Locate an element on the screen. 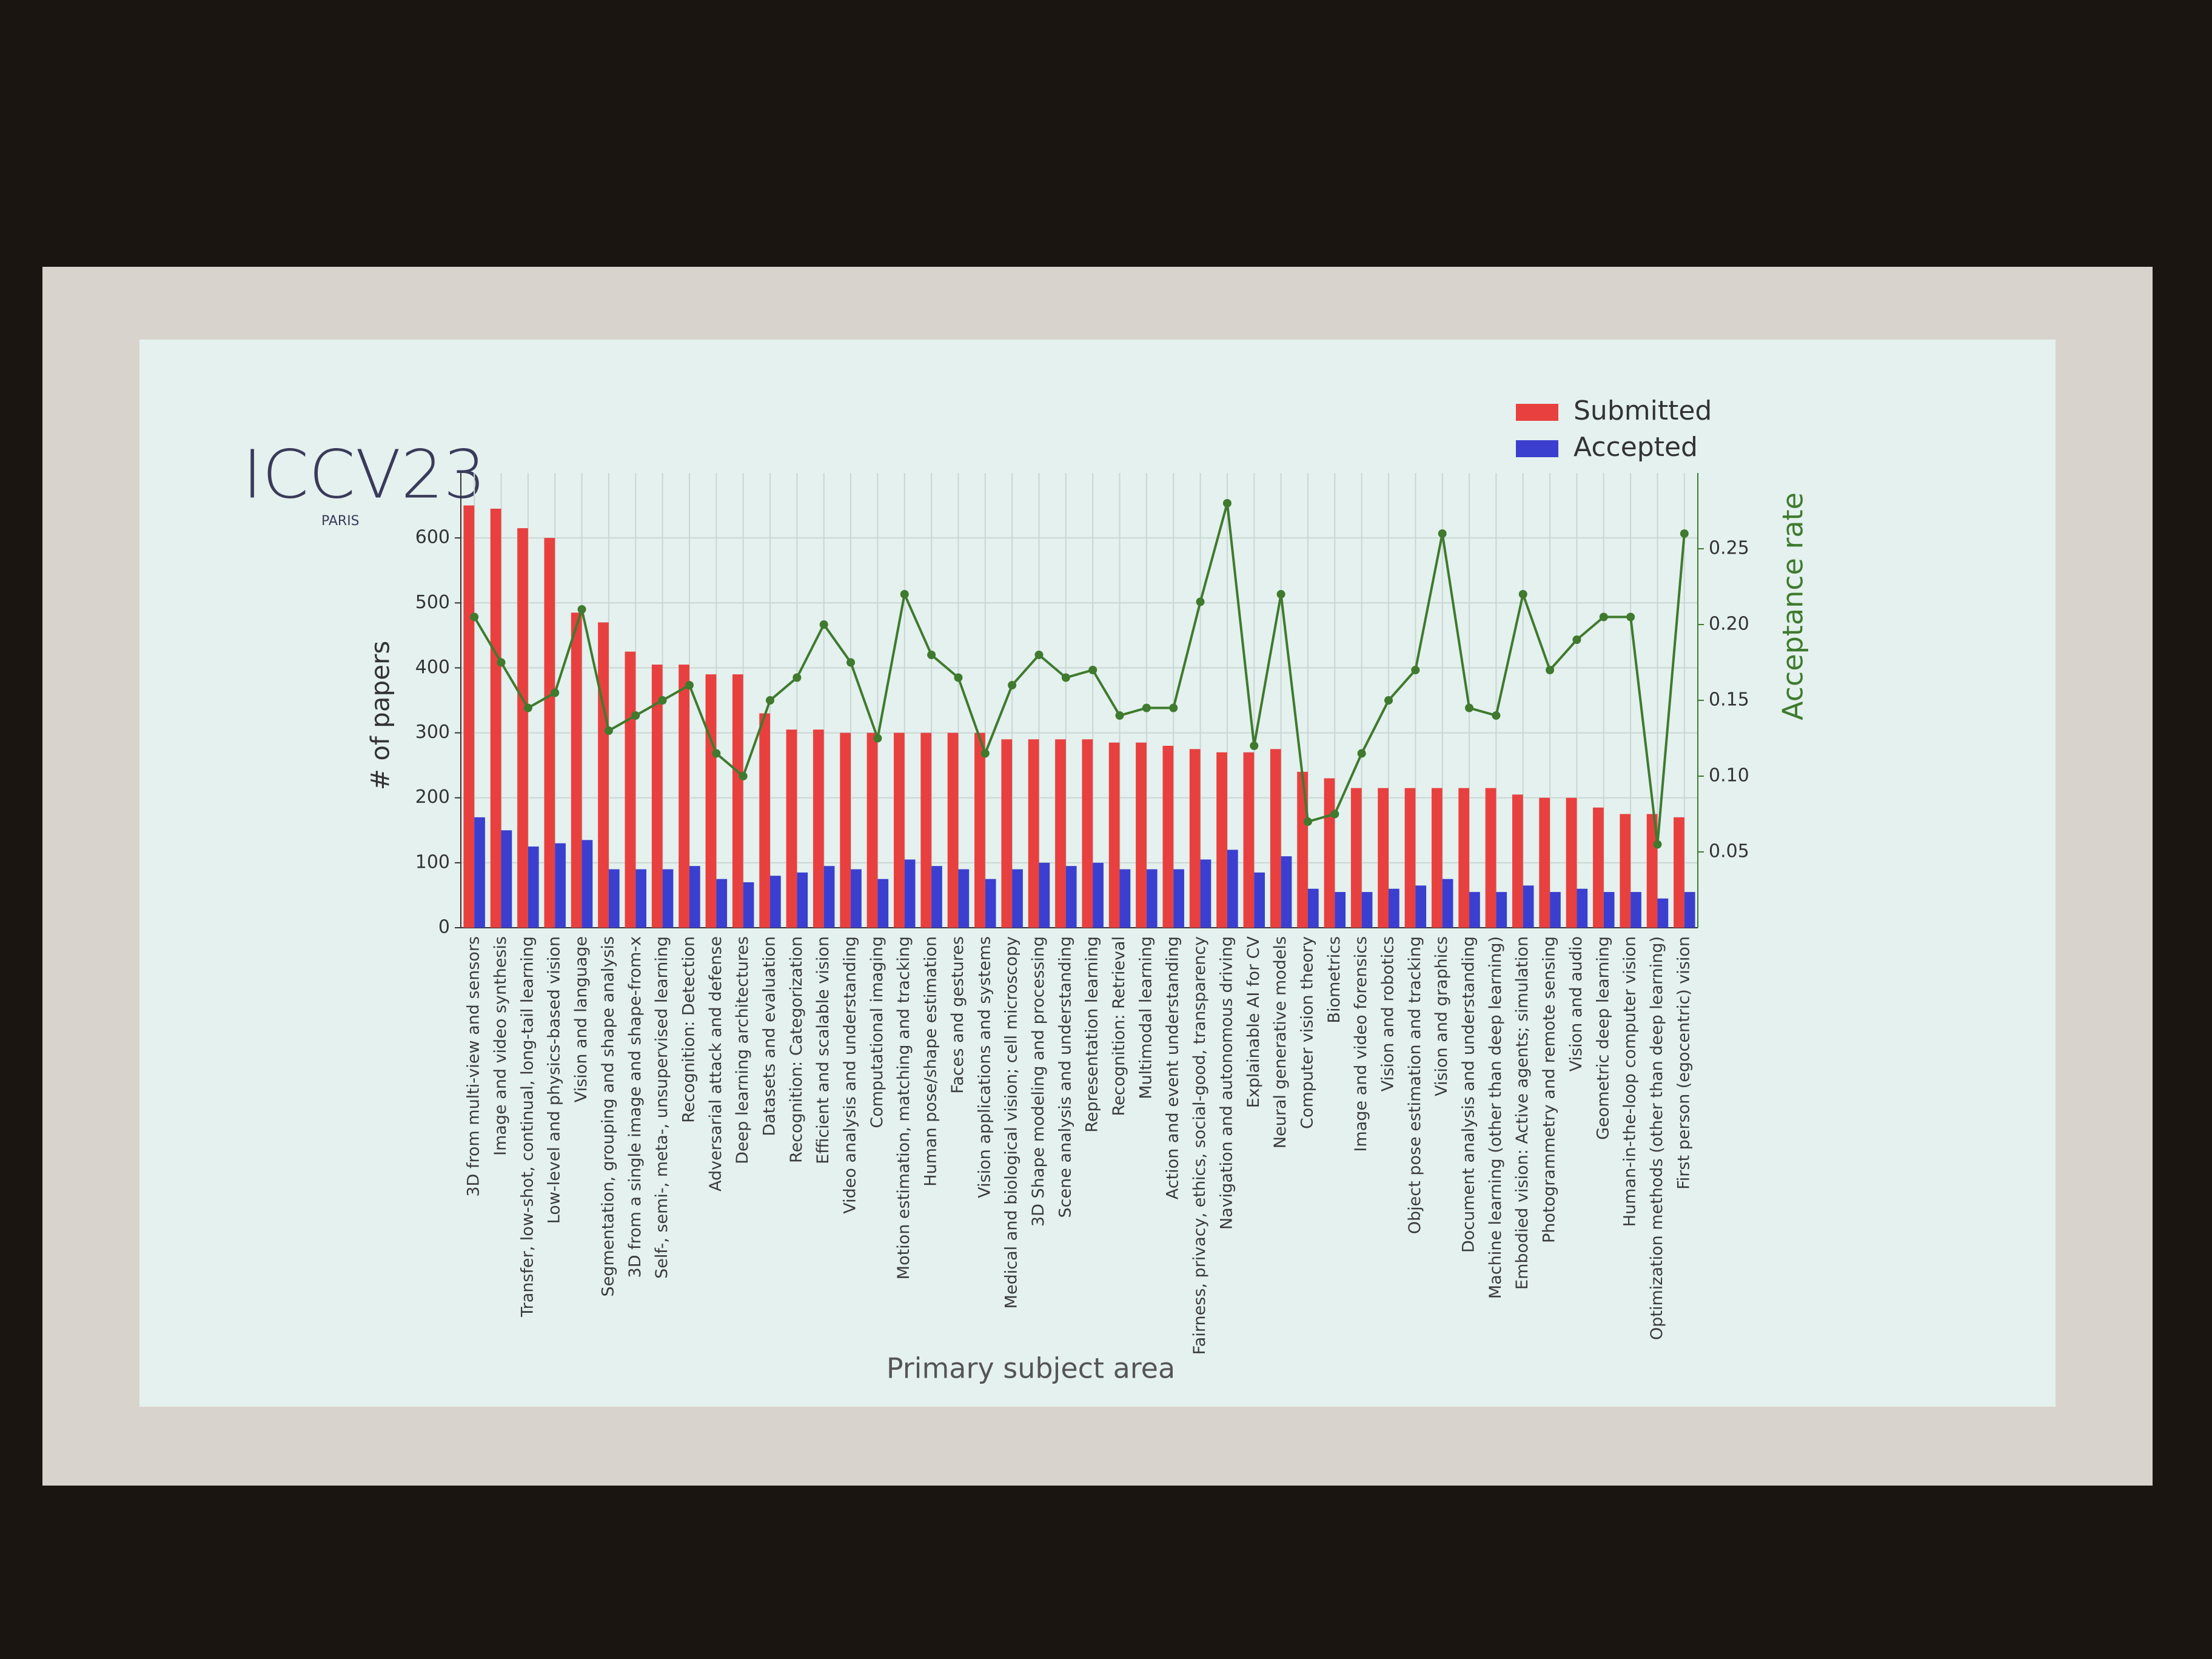 This screenshot has width=2212, height=1659. x-tick-label: Object pose estimation and tracking is located at coordinates (1415, 1085).